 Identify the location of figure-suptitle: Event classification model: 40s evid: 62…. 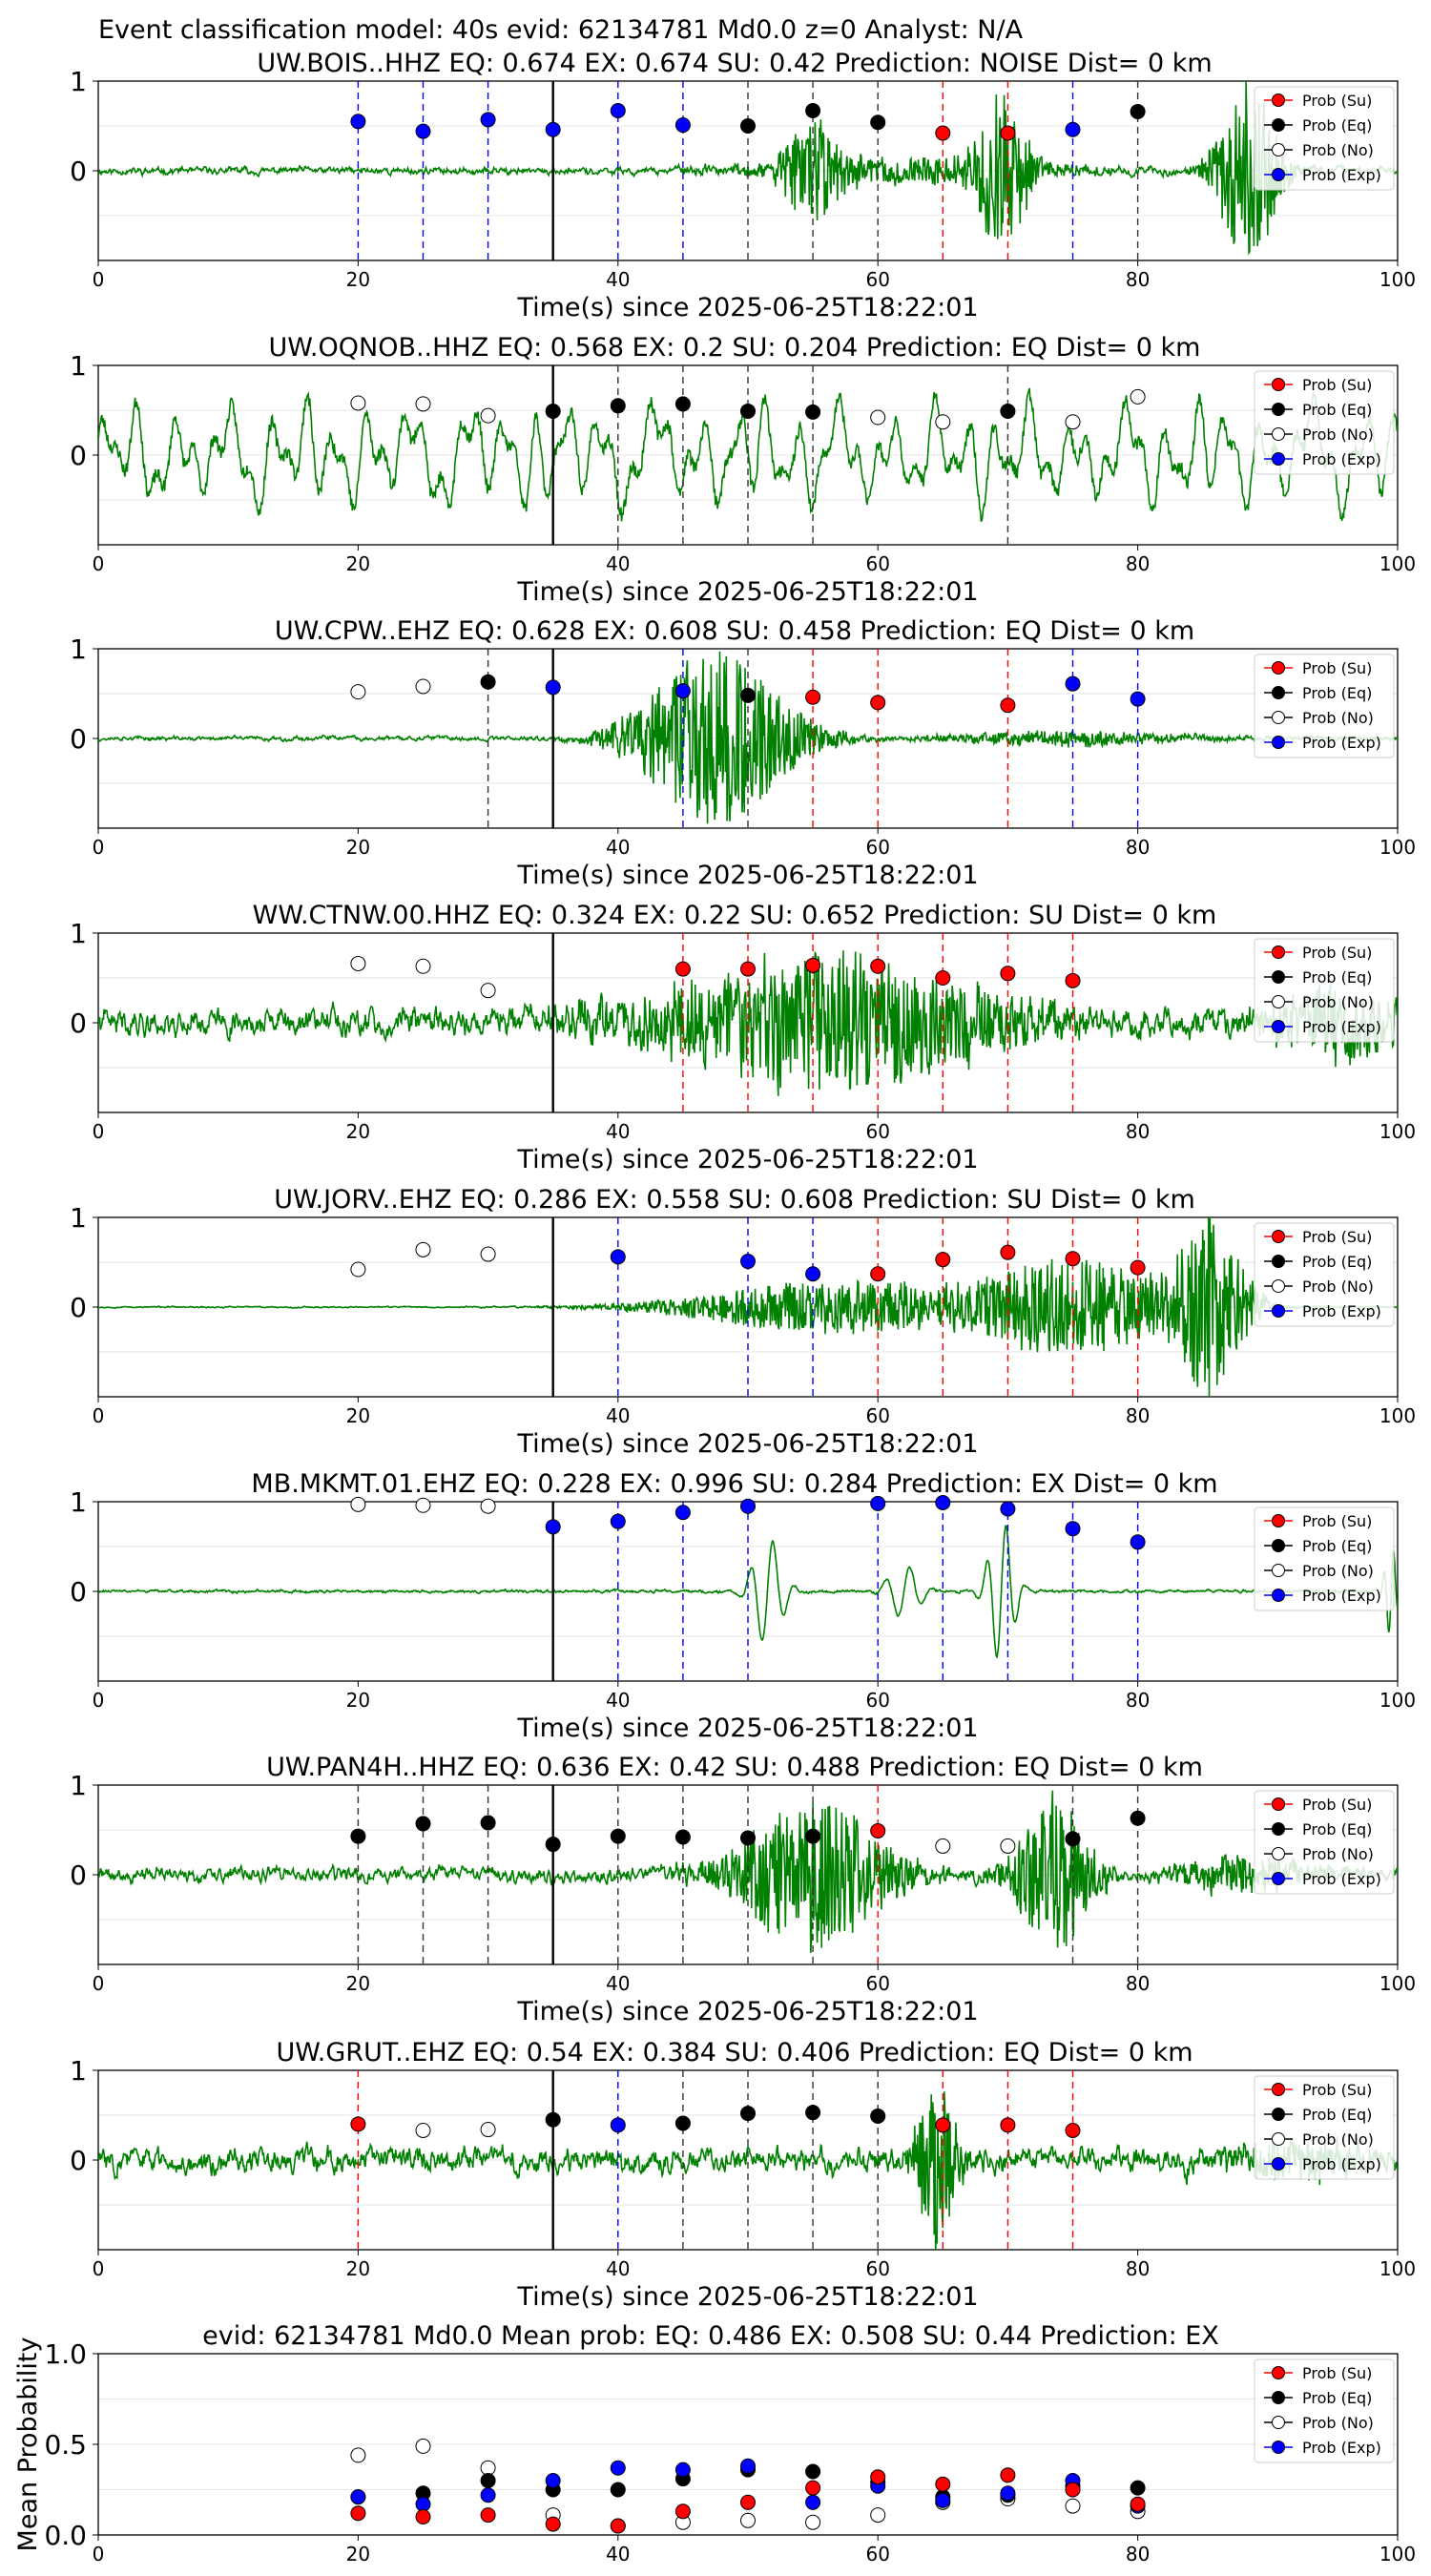
(561, 30).